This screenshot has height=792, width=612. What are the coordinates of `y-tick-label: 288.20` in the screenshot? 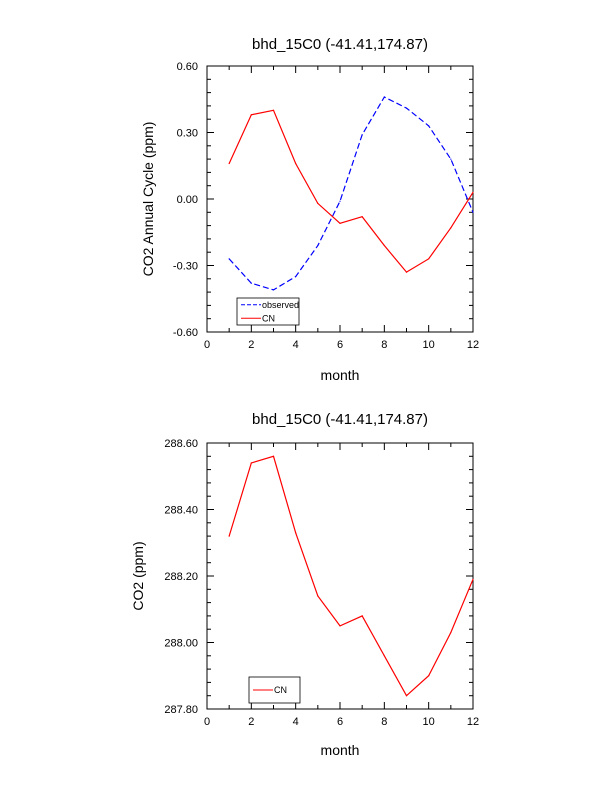 It's located at (181, 577).